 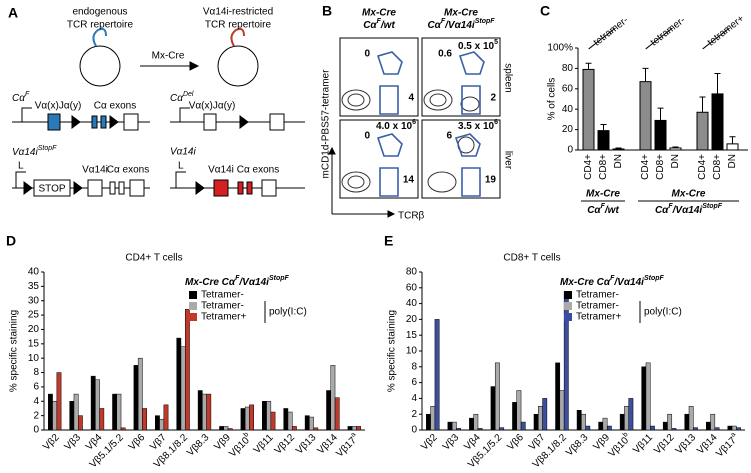 What do you see at coordinates (188, 94) in the screenshot?
I see `superscript: Del` at bounding box center [188, 94].